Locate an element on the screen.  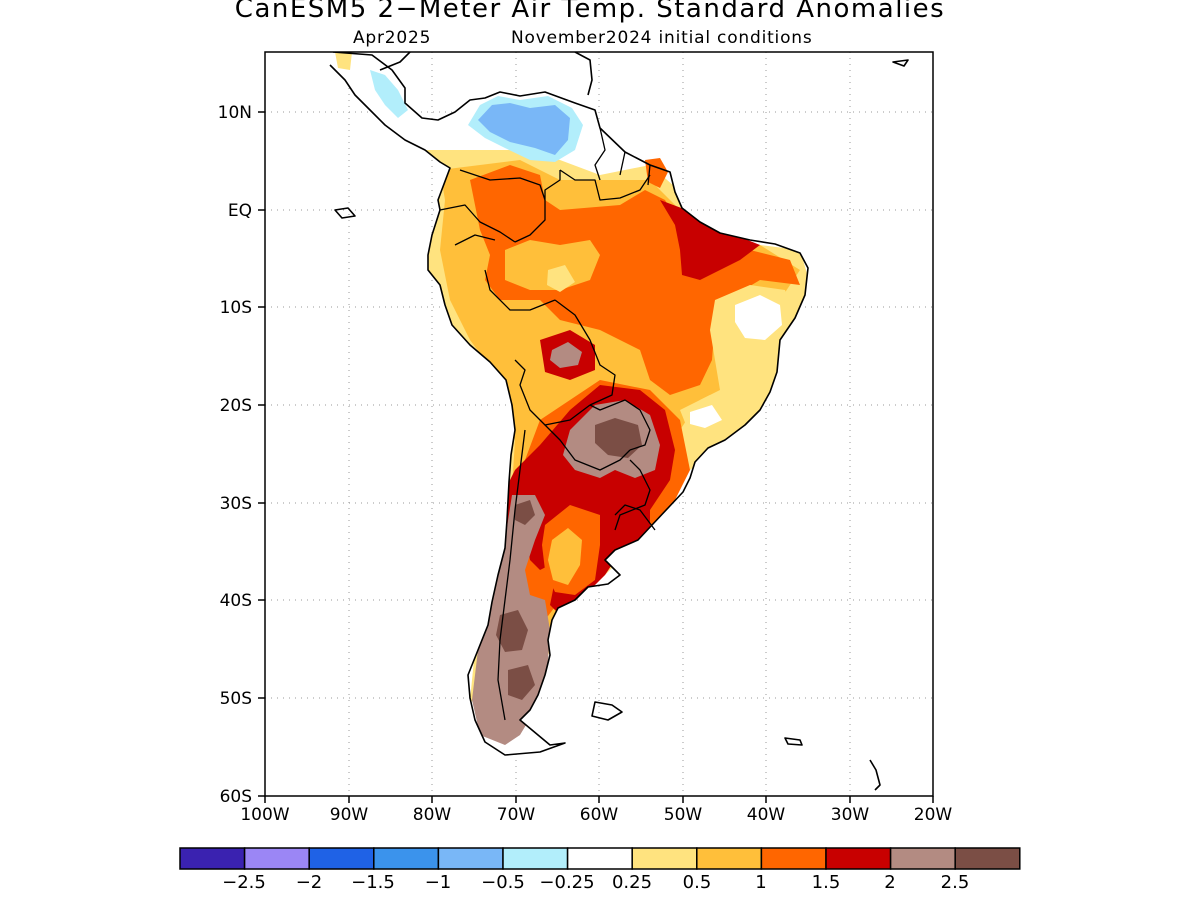
colorbar-label: −0.5 is located at coordinates (503, 882).